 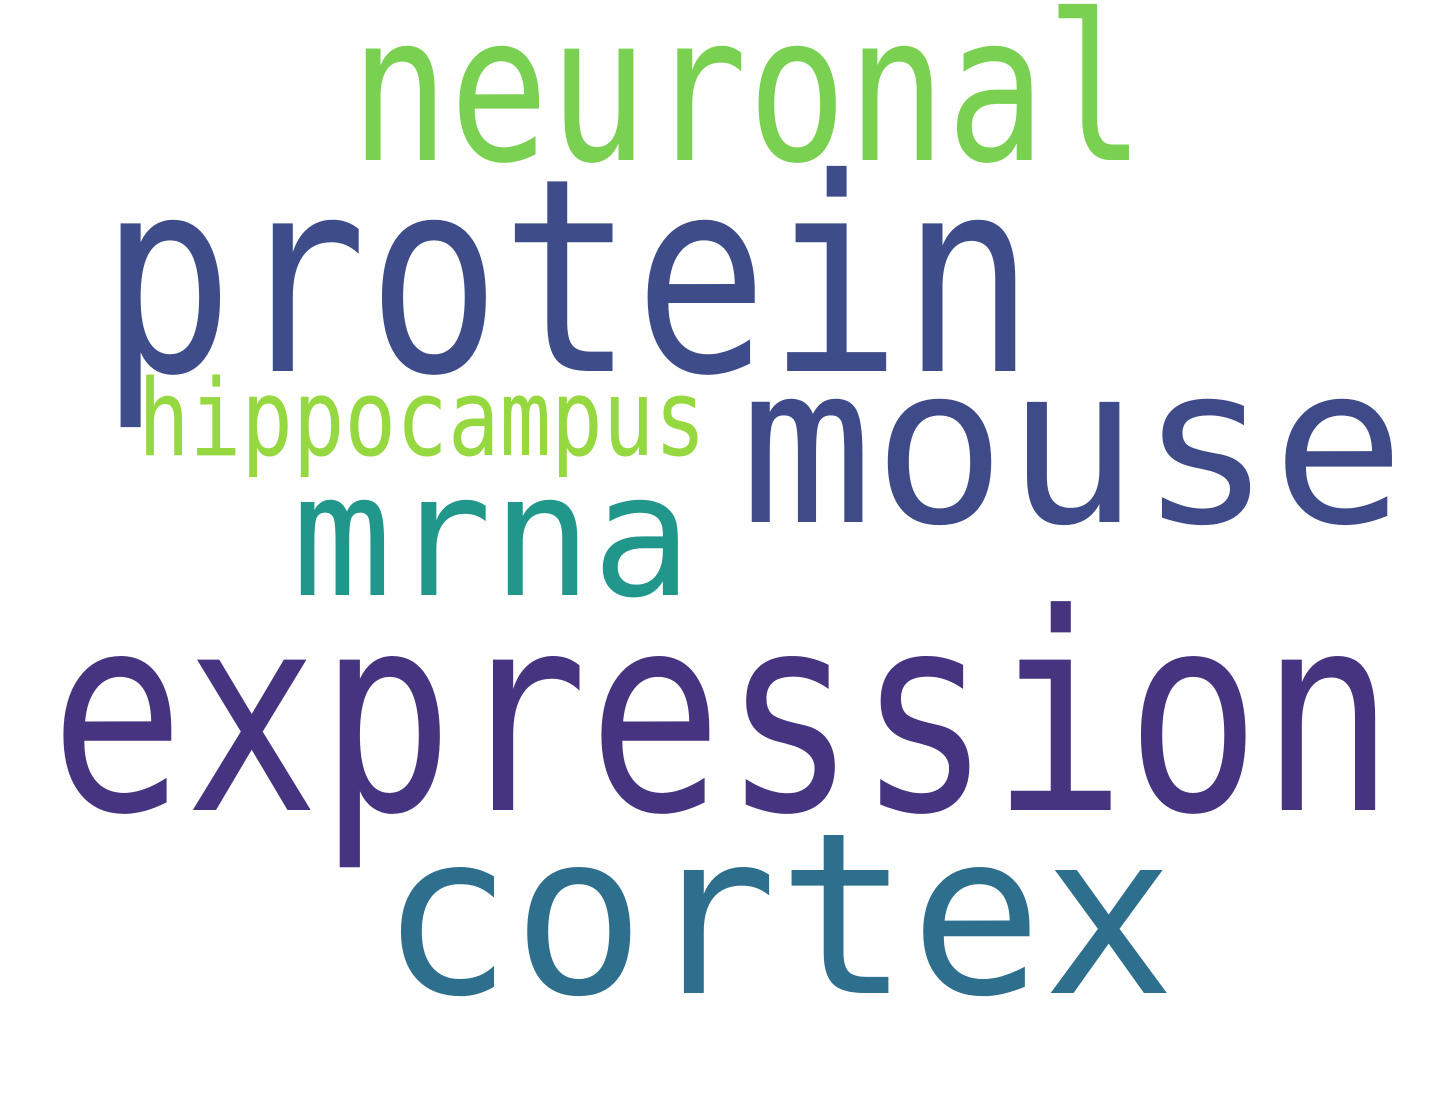 What do you see at coordinates (1072, 446) in the screenshot?
I see `word-mouse: mouse` at bounding box center [1072, 446].